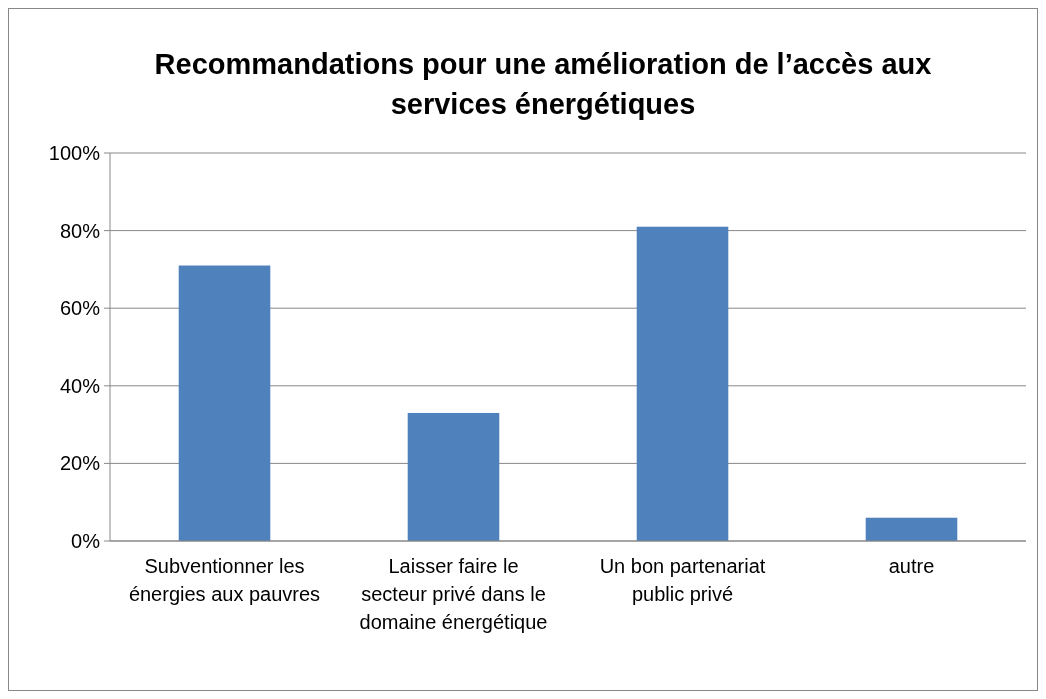 This screenshot has width=1046, height=699. I want to click on y-tick-label: 20%, so click(80, 463).